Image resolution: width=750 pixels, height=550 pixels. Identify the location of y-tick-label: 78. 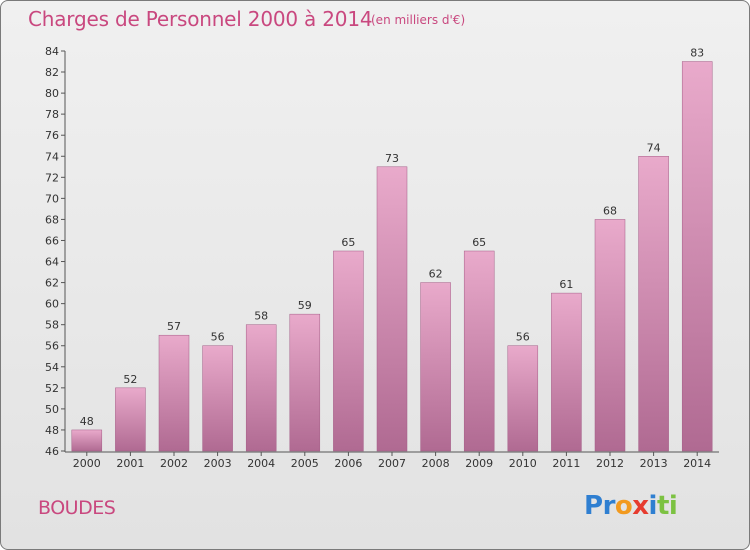
(52, 114).